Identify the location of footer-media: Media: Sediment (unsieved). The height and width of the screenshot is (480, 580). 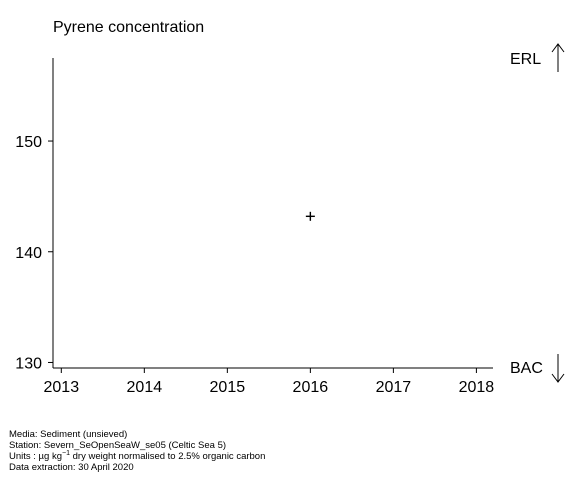
(68, 434).